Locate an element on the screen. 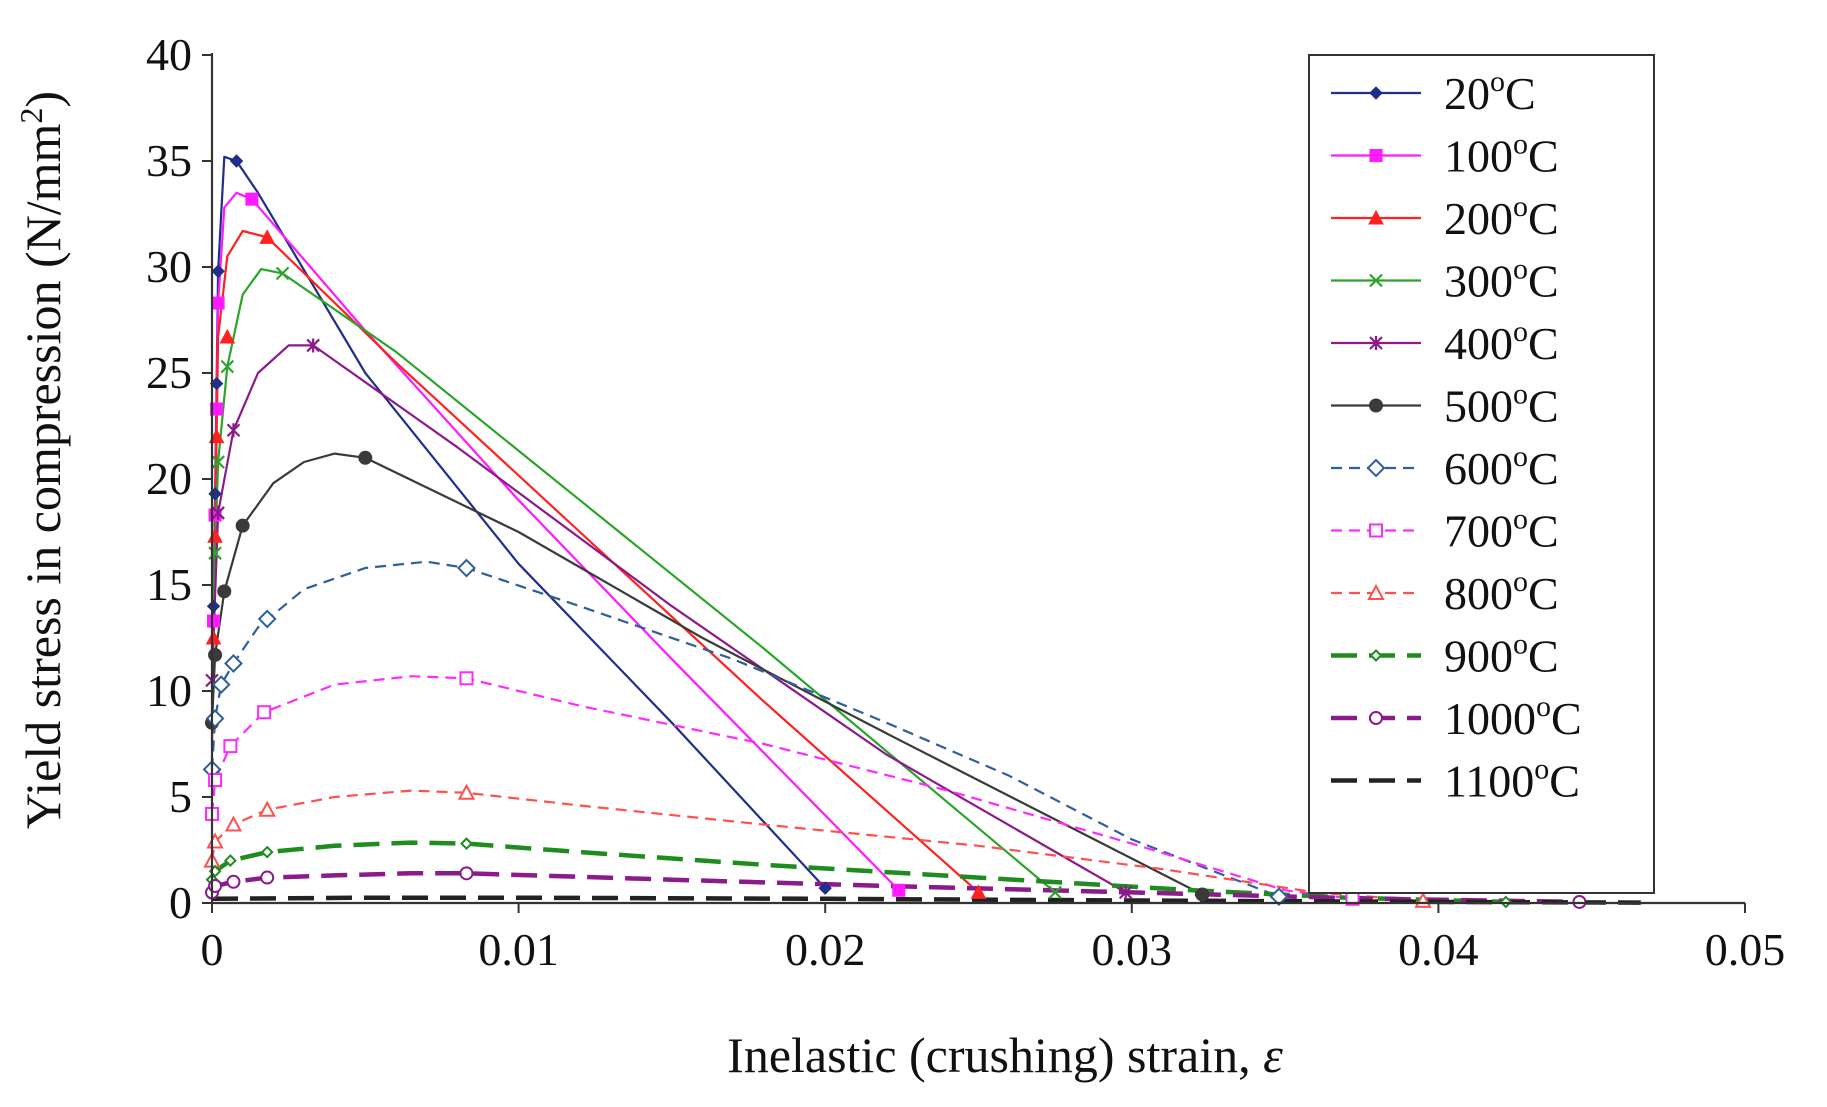 Image resolution: width=1827 pixels, height=1107 pixels. legend-item-600c: 600oC is located at coordinates (1445, 467).